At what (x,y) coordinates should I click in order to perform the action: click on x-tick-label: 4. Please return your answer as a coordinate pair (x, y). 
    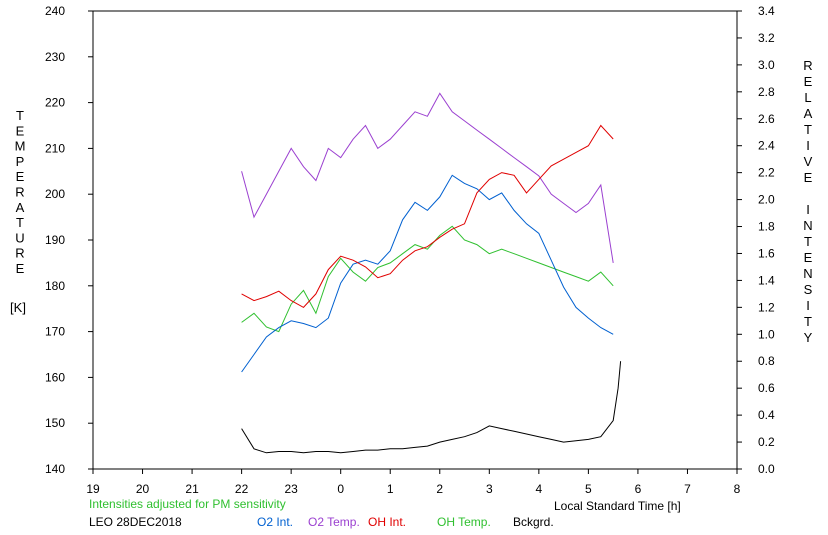
    Looking at the image, I should click on (539, 489).